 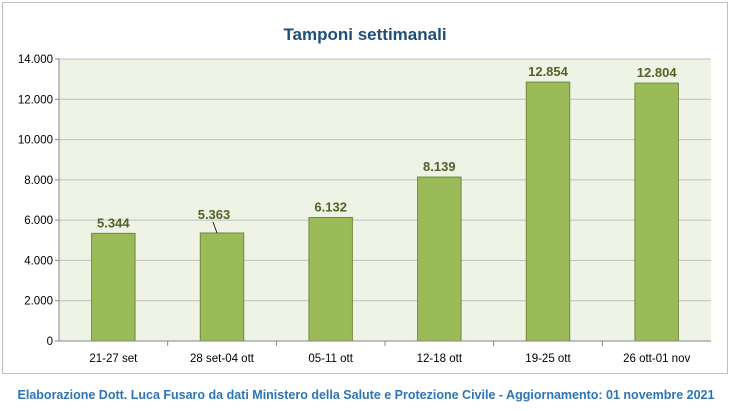 What do you see at coordinates (38, 261) in the screenshot?
I see `y-tick-label: 4.000` at bounding box center [38, 261].